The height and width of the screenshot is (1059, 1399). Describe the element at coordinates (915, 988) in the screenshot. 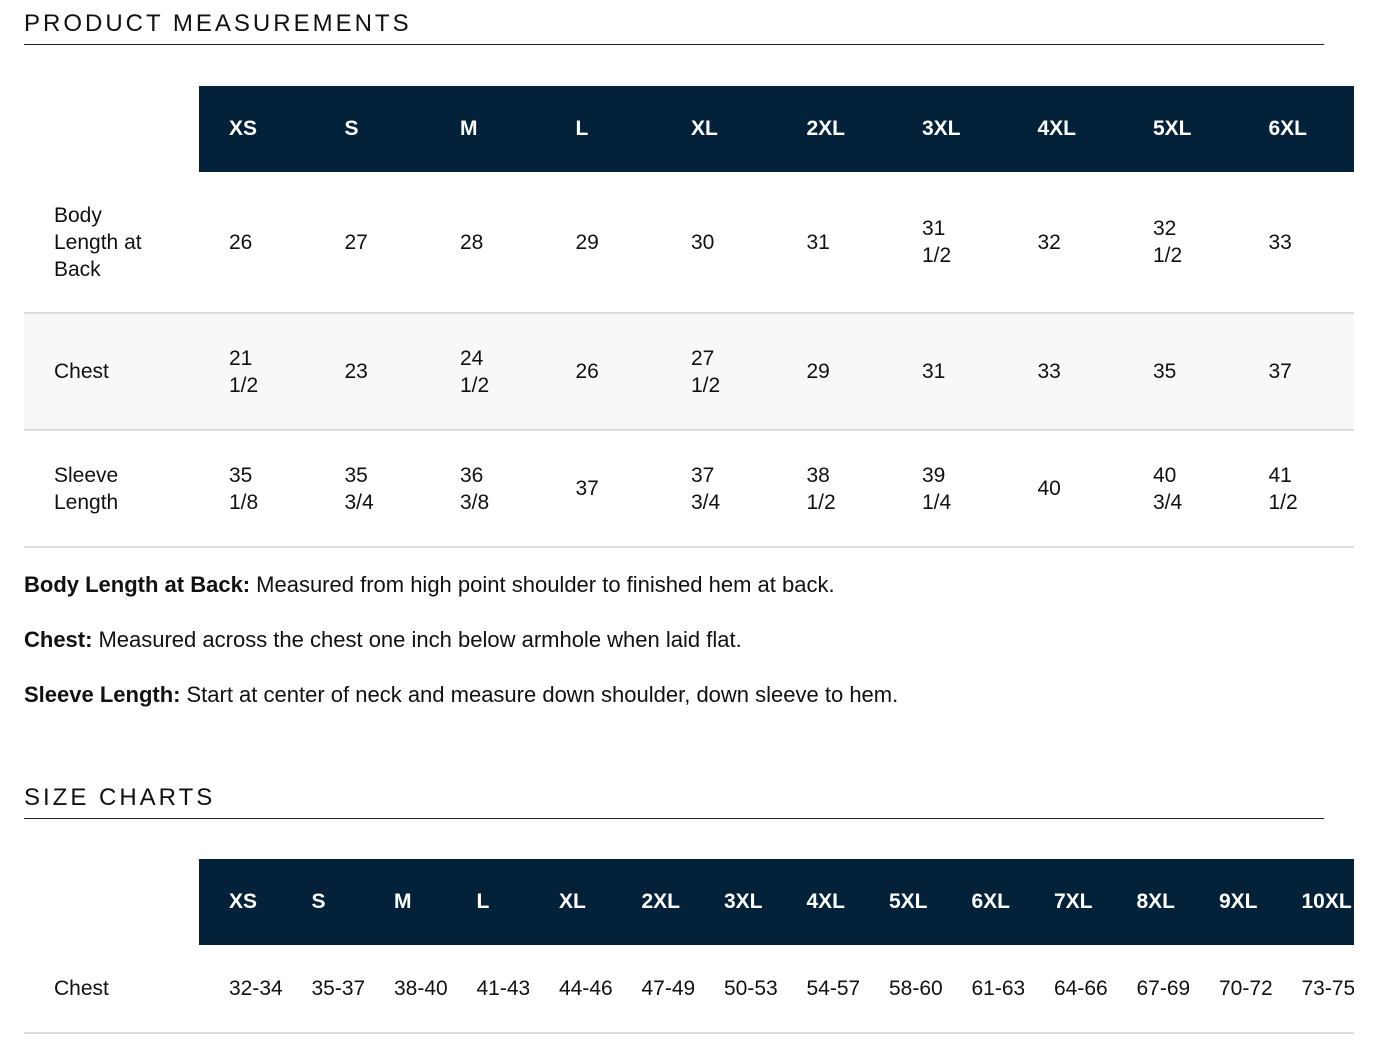

I see `cell-text: 58-60` at that location.